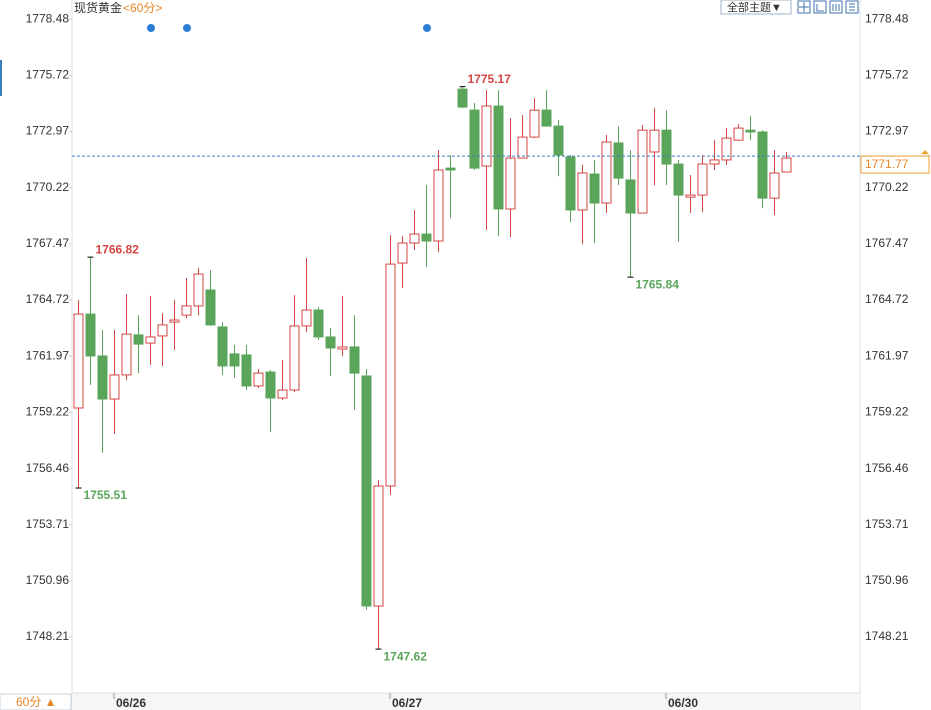 The image size is (931, 710). I want to click on y-tick-label: 1756.46, so click(48, 468).